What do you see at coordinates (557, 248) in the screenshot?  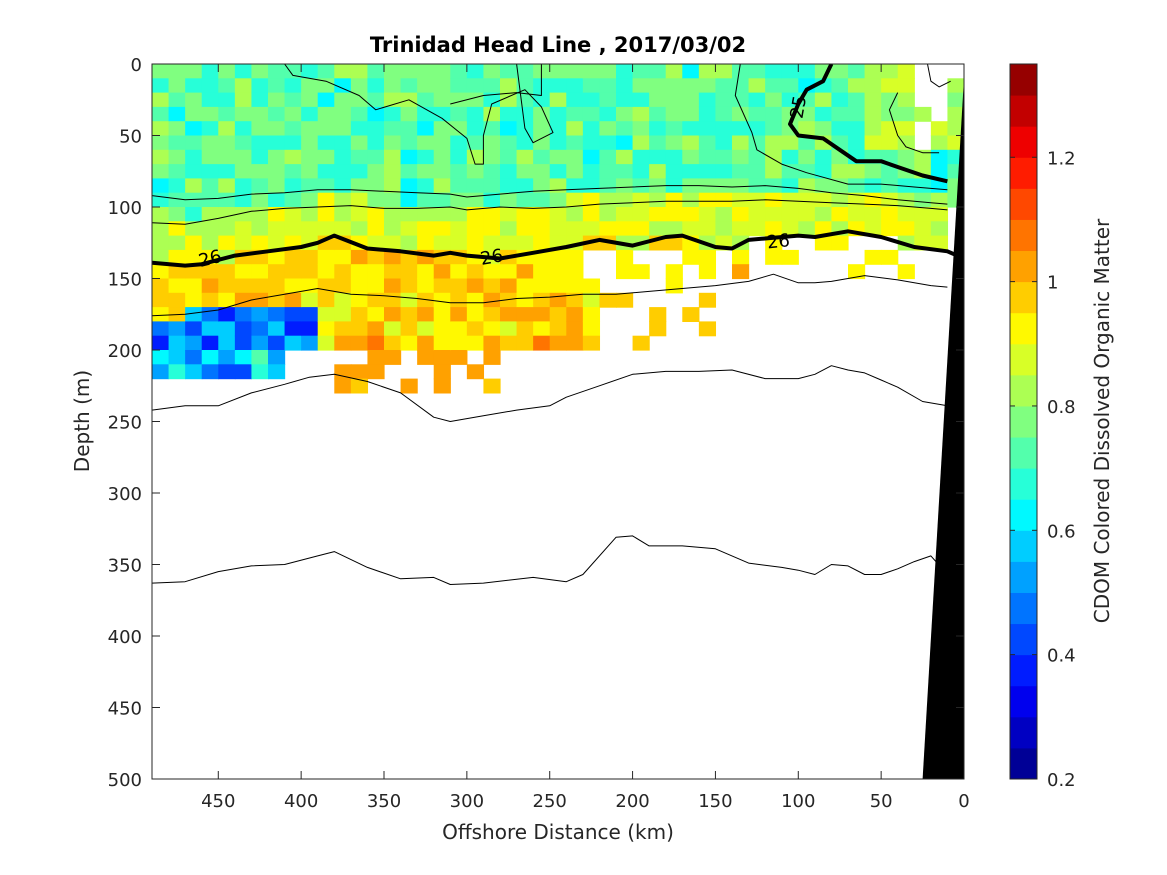 I see `contour-line-iso26` at bounding box center [557, 248].